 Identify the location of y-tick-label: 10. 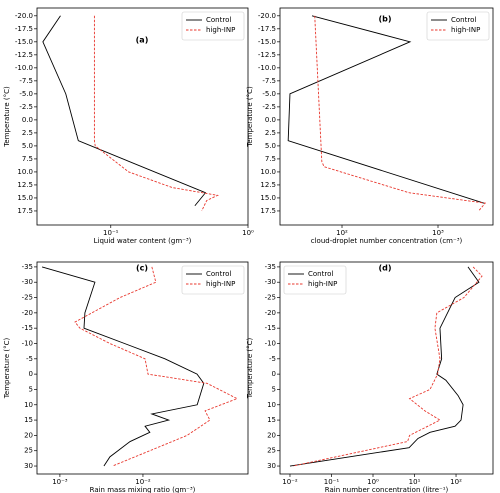
(28, 405).